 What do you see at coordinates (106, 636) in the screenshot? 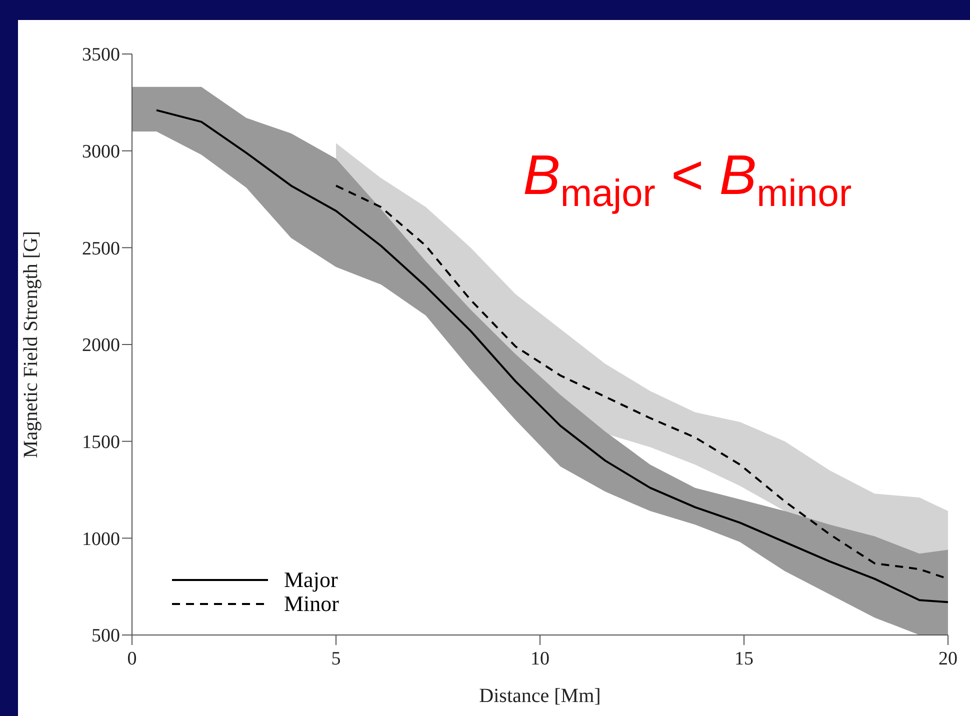
I see `y-tick-label: 500` at bounding box center [106, 636].